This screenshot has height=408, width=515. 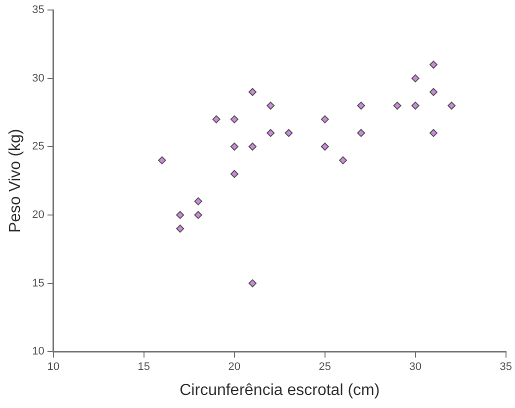 I want to click on y-tick-label: 15, so click(x=38, y=283).